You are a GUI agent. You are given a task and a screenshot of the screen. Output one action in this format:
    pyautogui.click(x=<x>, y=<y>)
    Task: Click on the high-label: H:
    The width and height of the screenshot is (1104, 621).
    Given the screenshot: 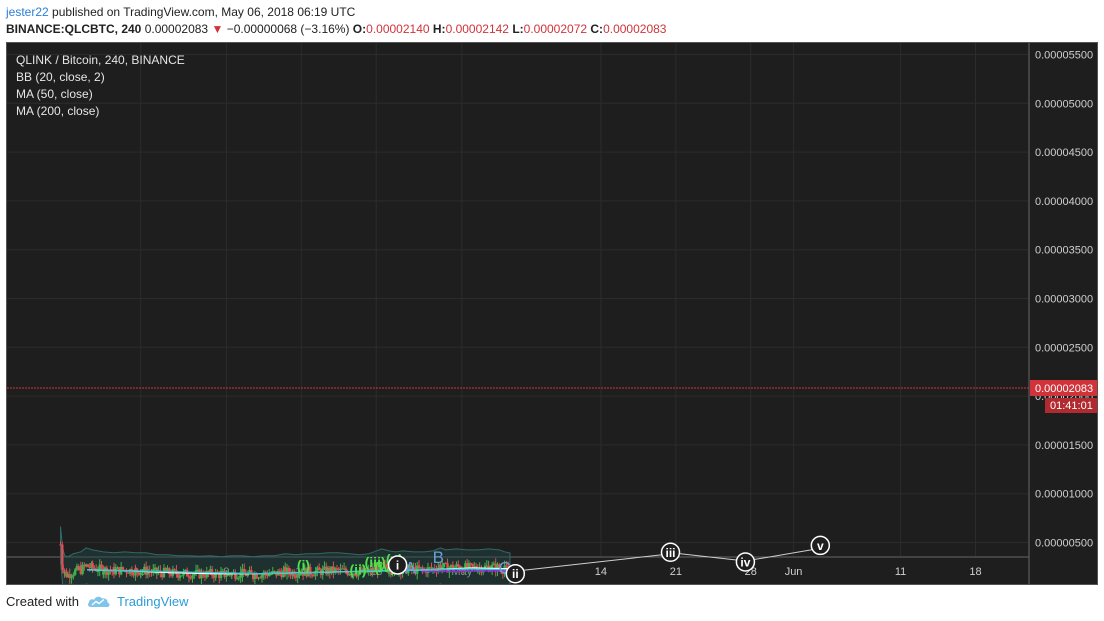 What is the action you would take?
    pyautogui.click(x=439, y=29)
    